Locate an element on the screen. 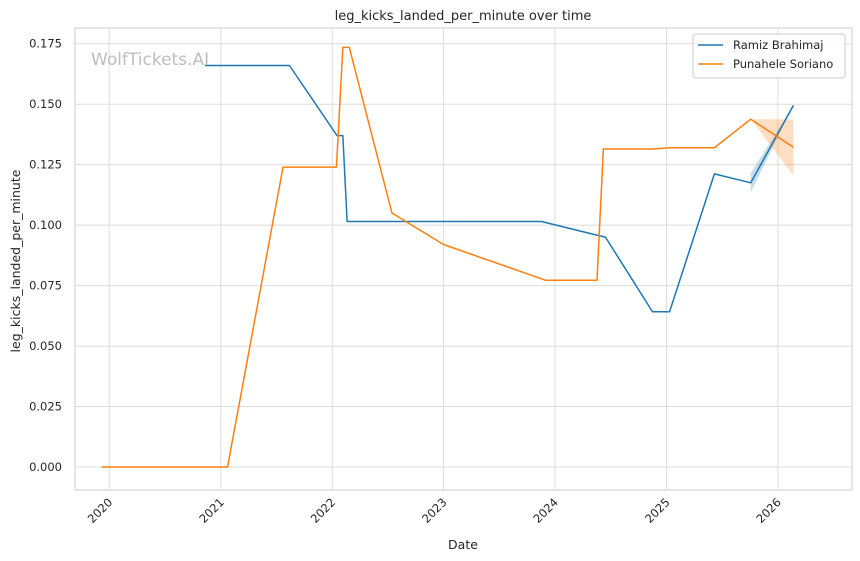 This screenshot has height=561, width=860. legend-label: Ramiz Brahimaj is located at coordinates (778, 45).